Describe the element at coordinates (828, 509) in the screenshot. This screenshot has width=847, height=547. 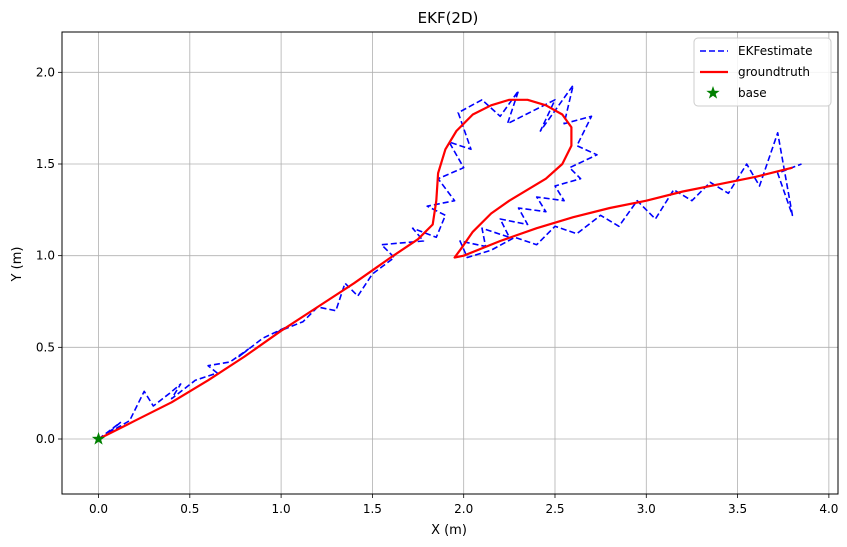
I see `x-tick-label: 4.0` at that location.